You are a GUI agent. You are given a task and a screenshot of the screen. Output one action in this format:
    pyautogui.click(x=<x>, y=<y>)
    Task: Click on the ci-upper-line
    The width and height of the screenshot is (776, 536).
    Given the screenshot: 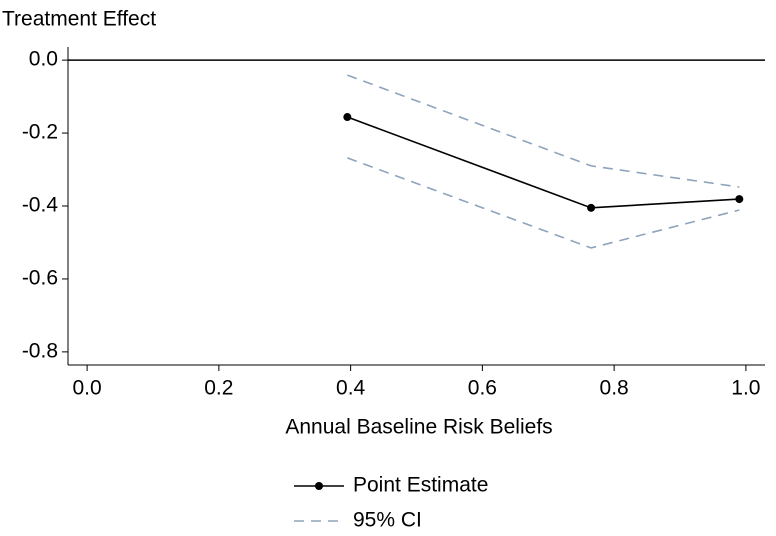 What is the action you would take?
    pyautogui.click(x=543, y=131)
    